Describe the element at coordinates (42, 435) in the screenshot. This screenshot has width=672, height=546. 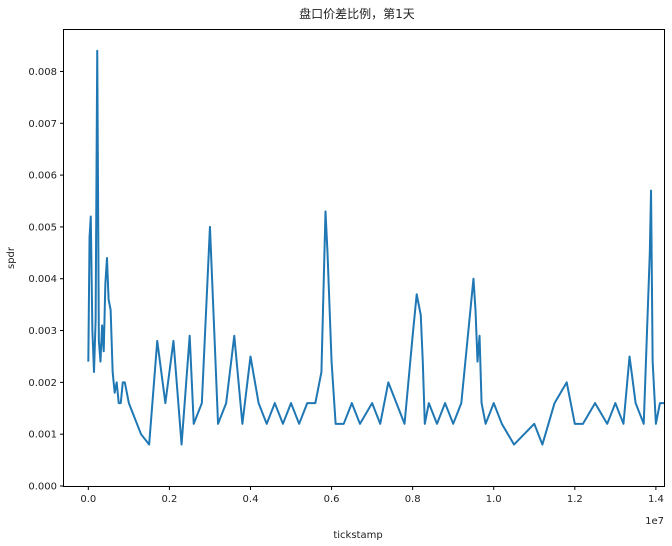
I see `y-tick-label: 0.001` at that location.